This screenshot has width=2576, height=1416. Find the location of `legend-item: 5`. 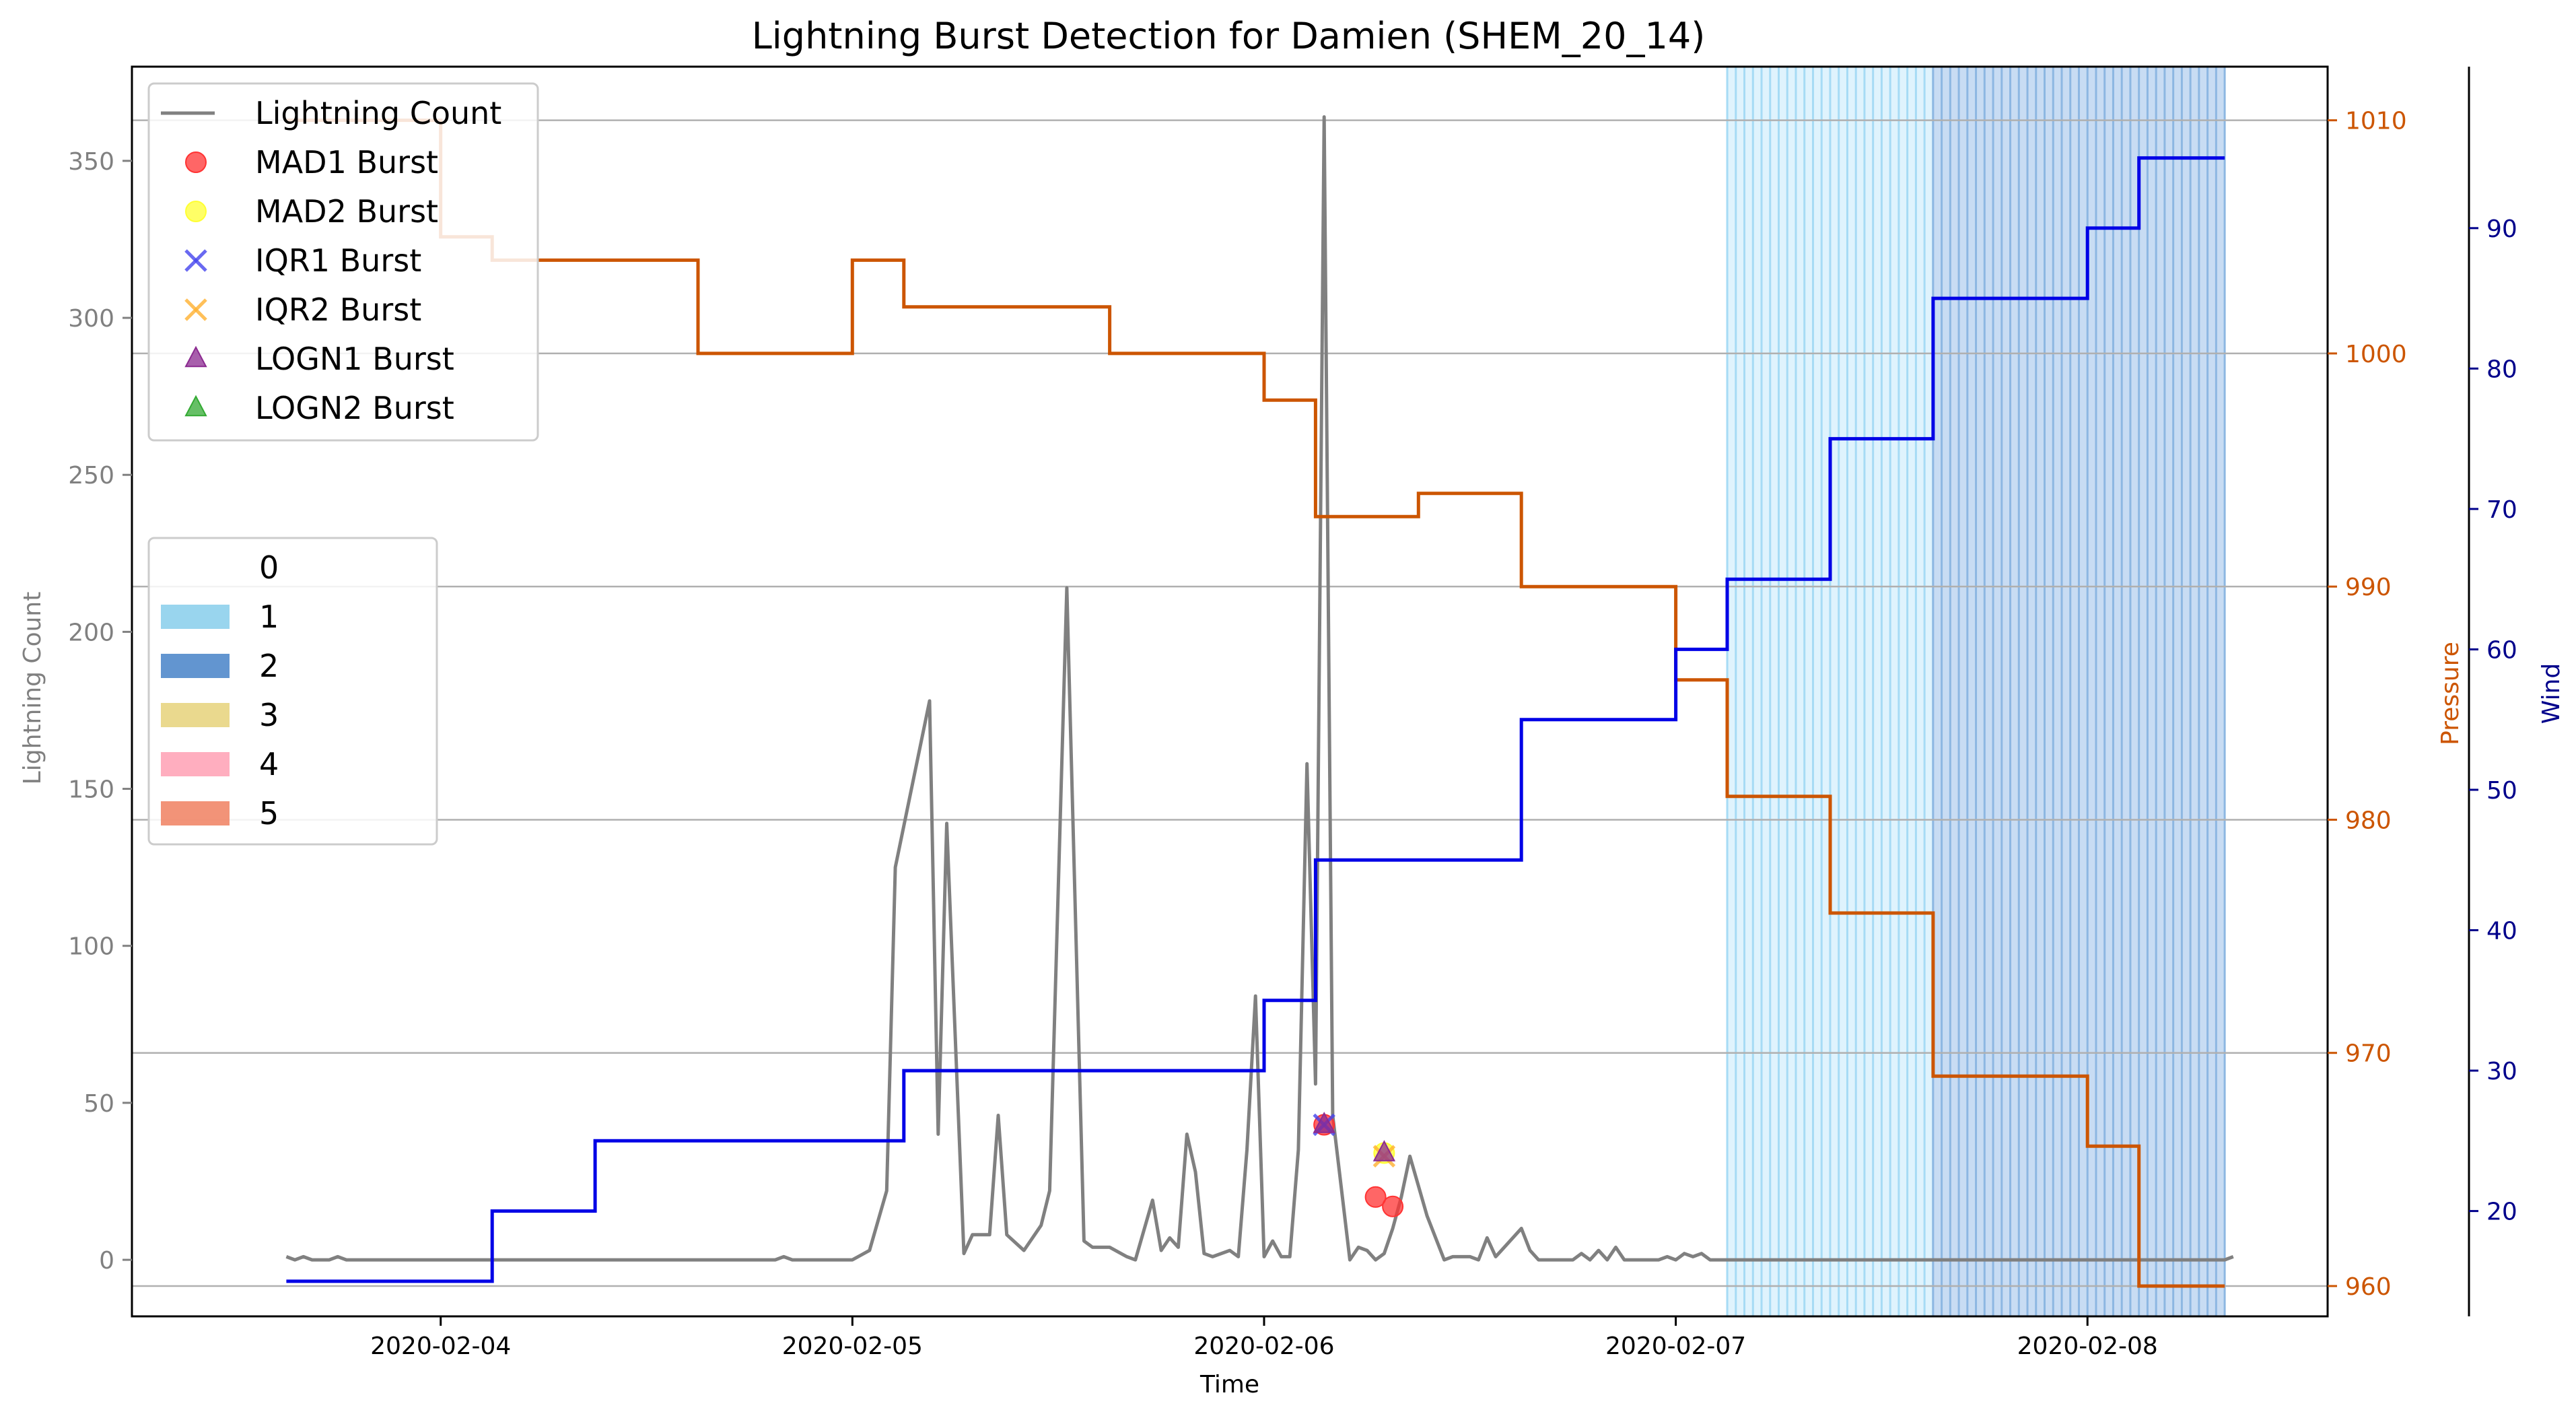

legend-item: 5 is located at coordinates (220, 813).